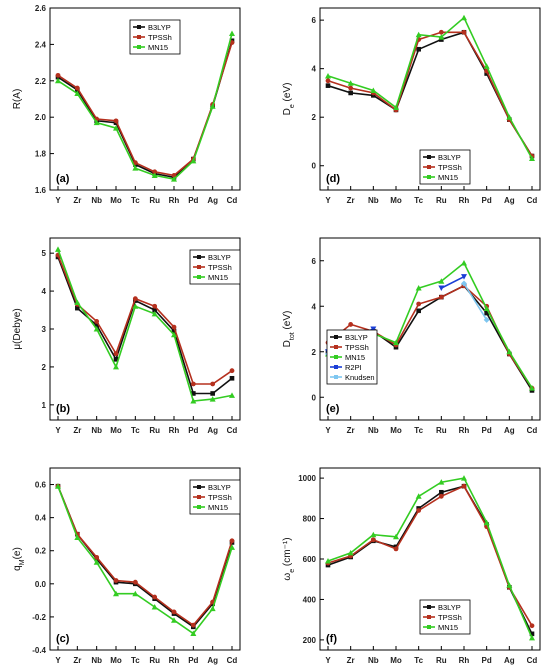  I want to click on y-tick-label: 2.0, so click(41, 117).